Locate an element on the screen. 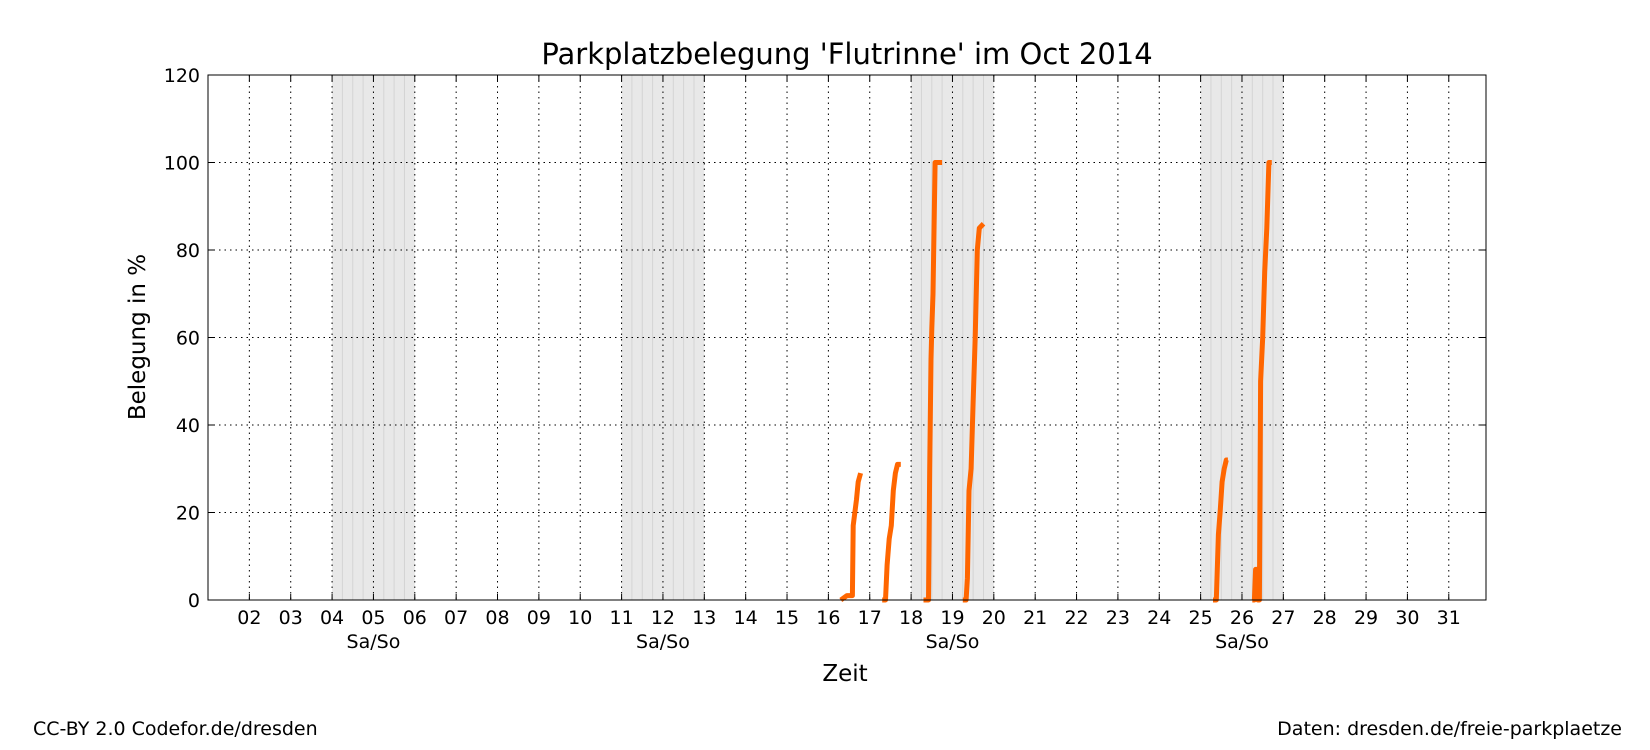  y-tick-label: 60 is located at coordinates (188, 339).